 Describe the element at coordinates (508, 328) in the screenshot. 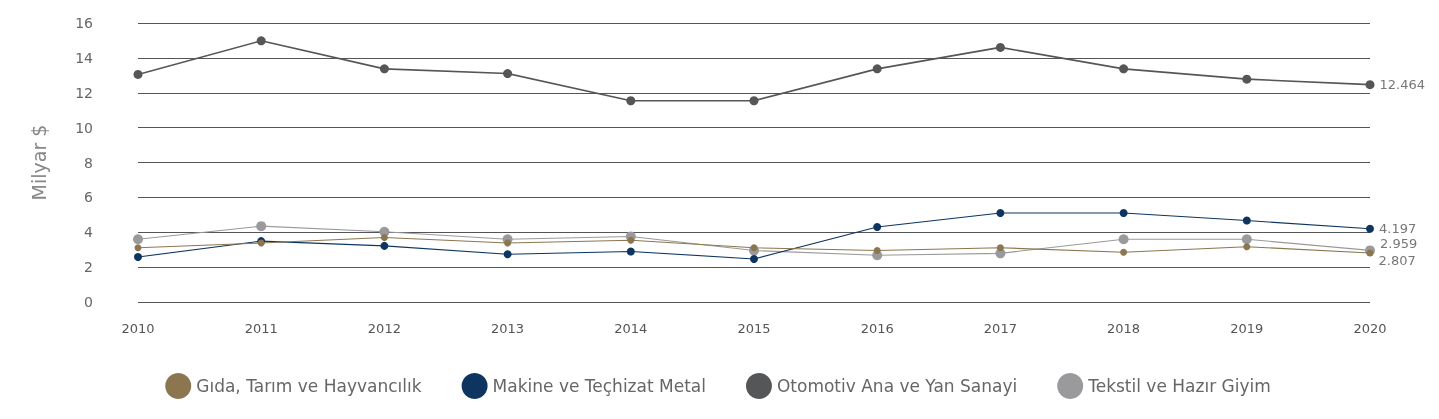

I see `x-tick-label: 2013` at that location.